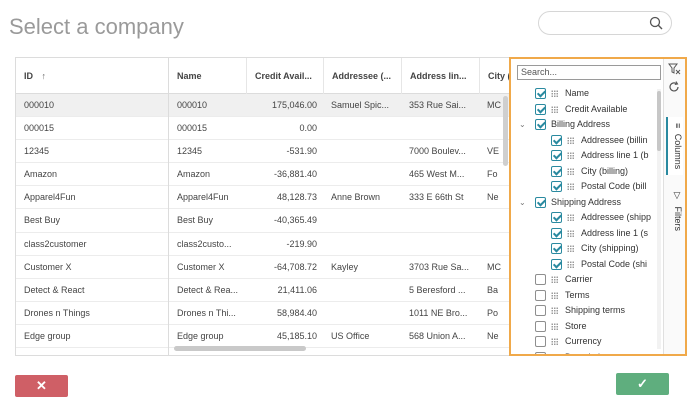 This screenshot has height=411, width=688. I want to click on column-list-scrollbar, so click(659, 219).